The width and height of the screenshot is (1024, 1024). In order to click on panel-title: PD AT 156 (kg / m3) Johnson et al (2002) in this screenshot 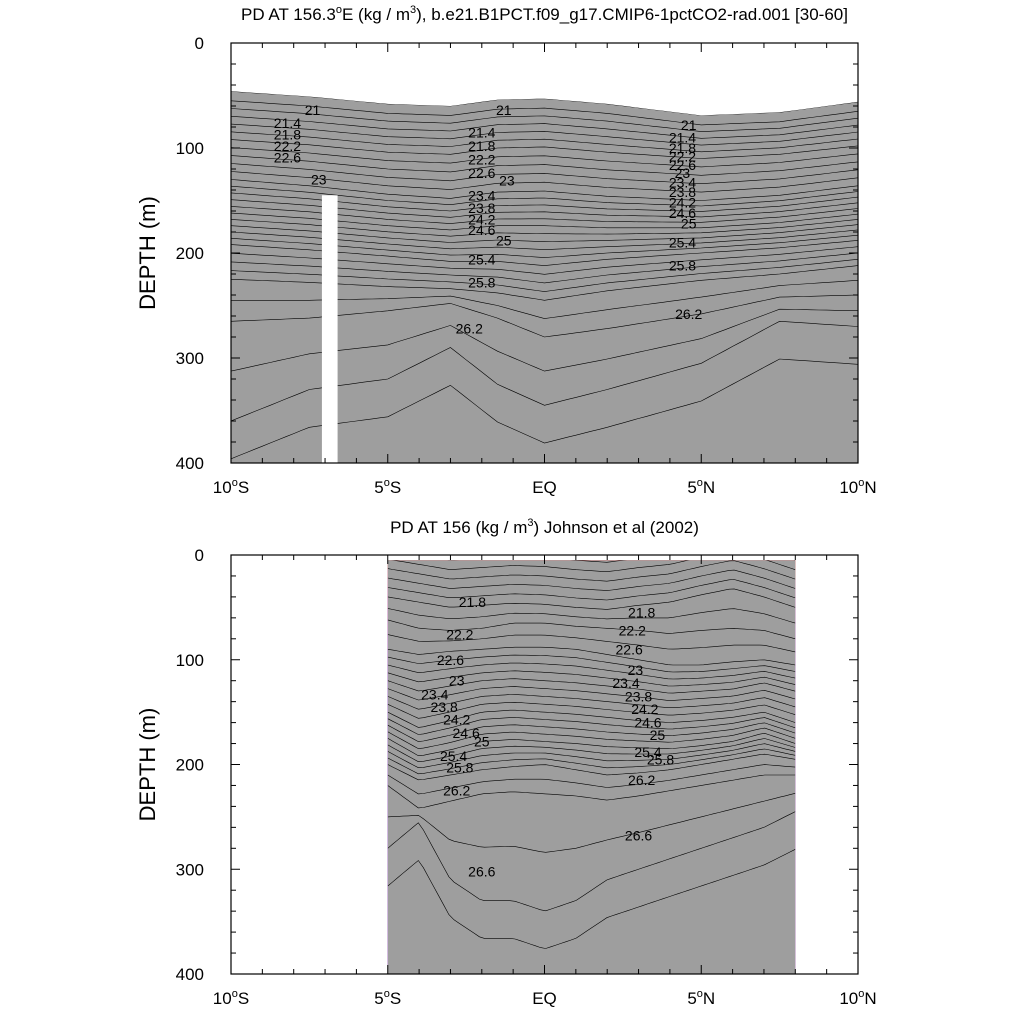, I will do `click(544, 527)`.